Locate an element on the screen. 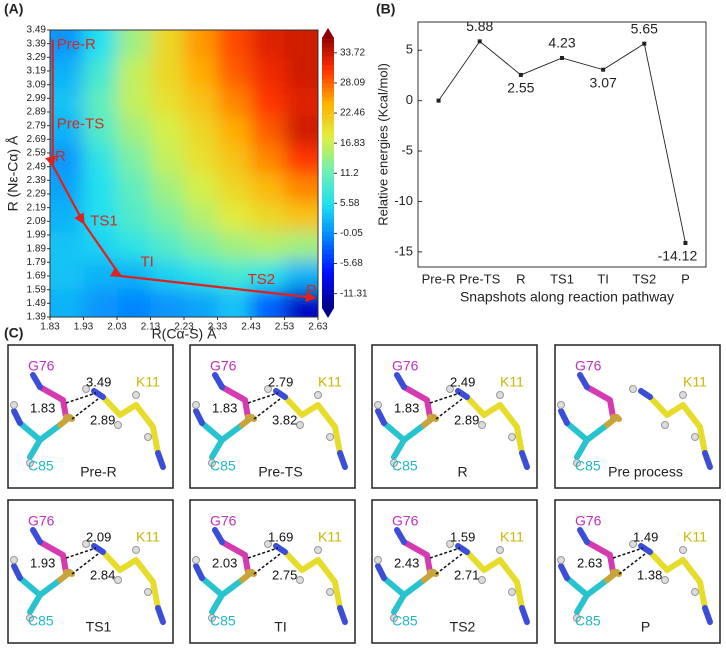 This screenshot has width=726, height=667. distance-label: 2.79 is located at coordinates (280, 381).